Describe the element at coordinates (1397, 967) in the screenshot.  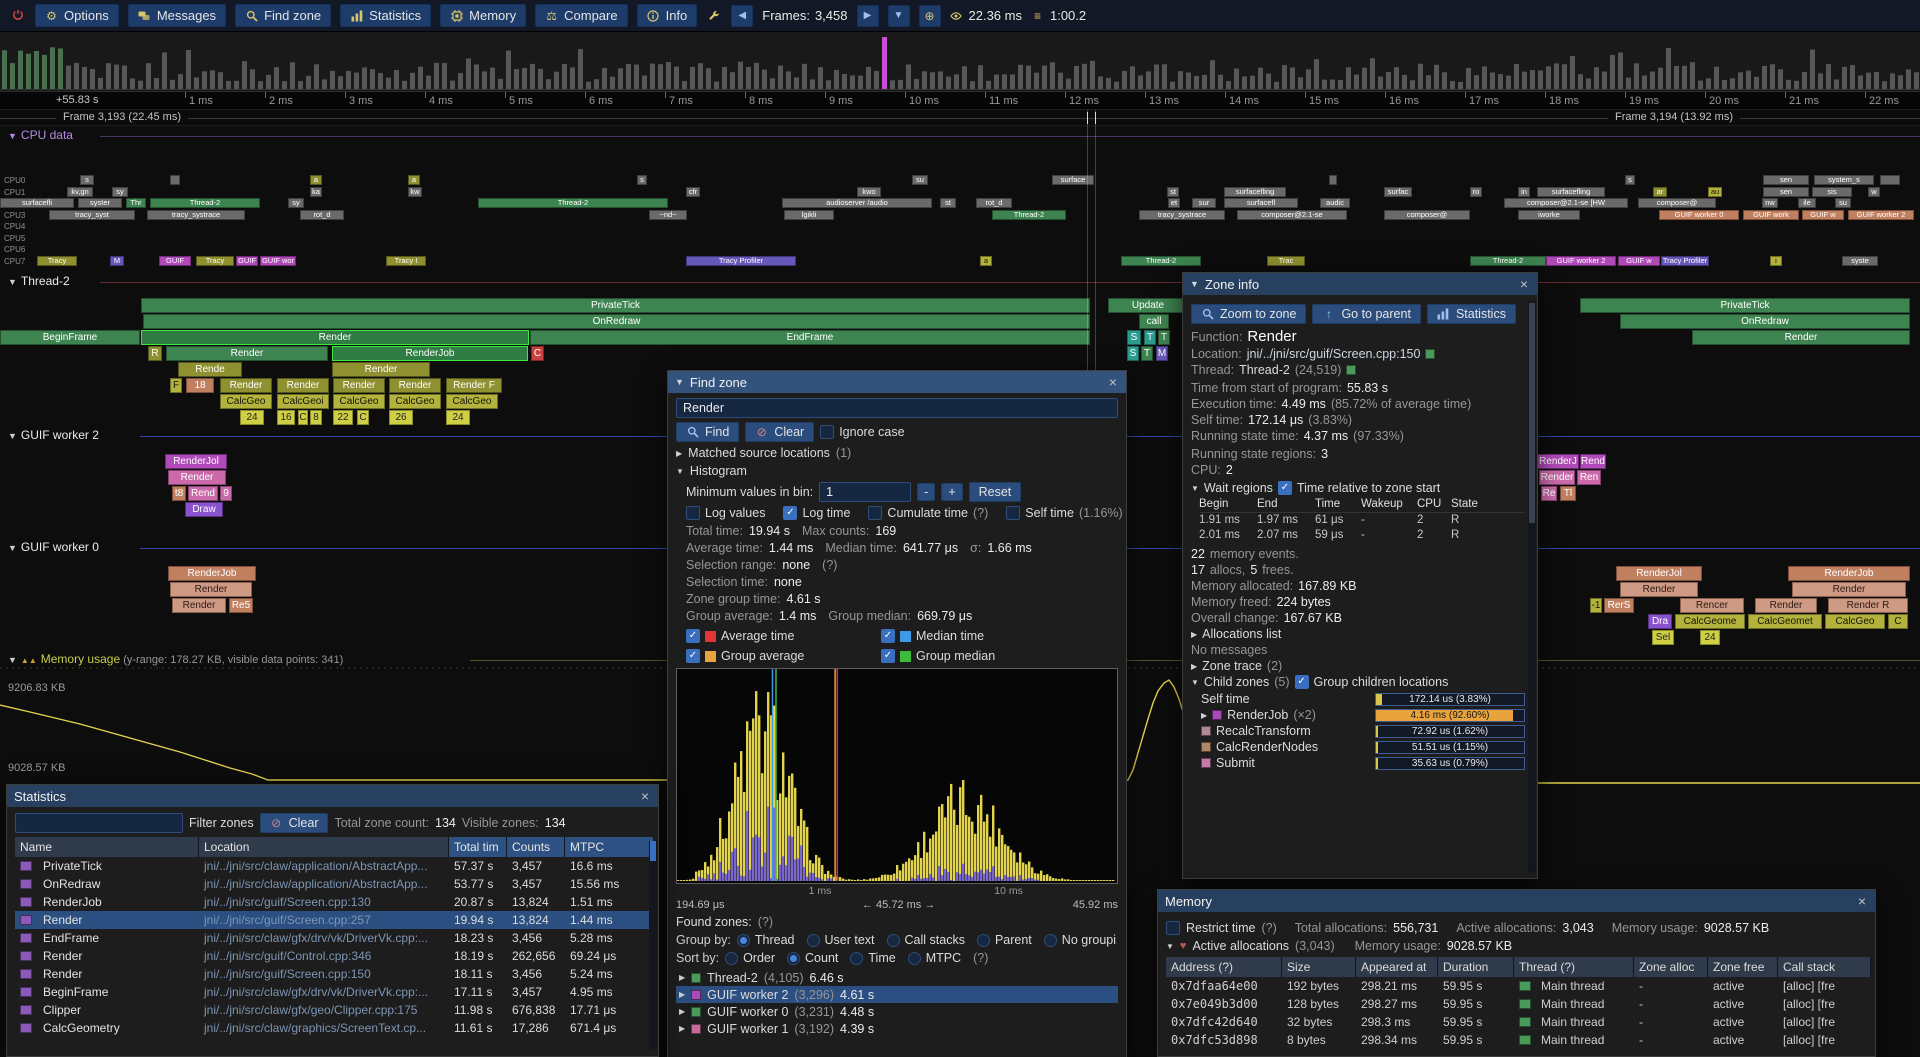
I see `column-header-appeared-at: Appeared at` at that location.